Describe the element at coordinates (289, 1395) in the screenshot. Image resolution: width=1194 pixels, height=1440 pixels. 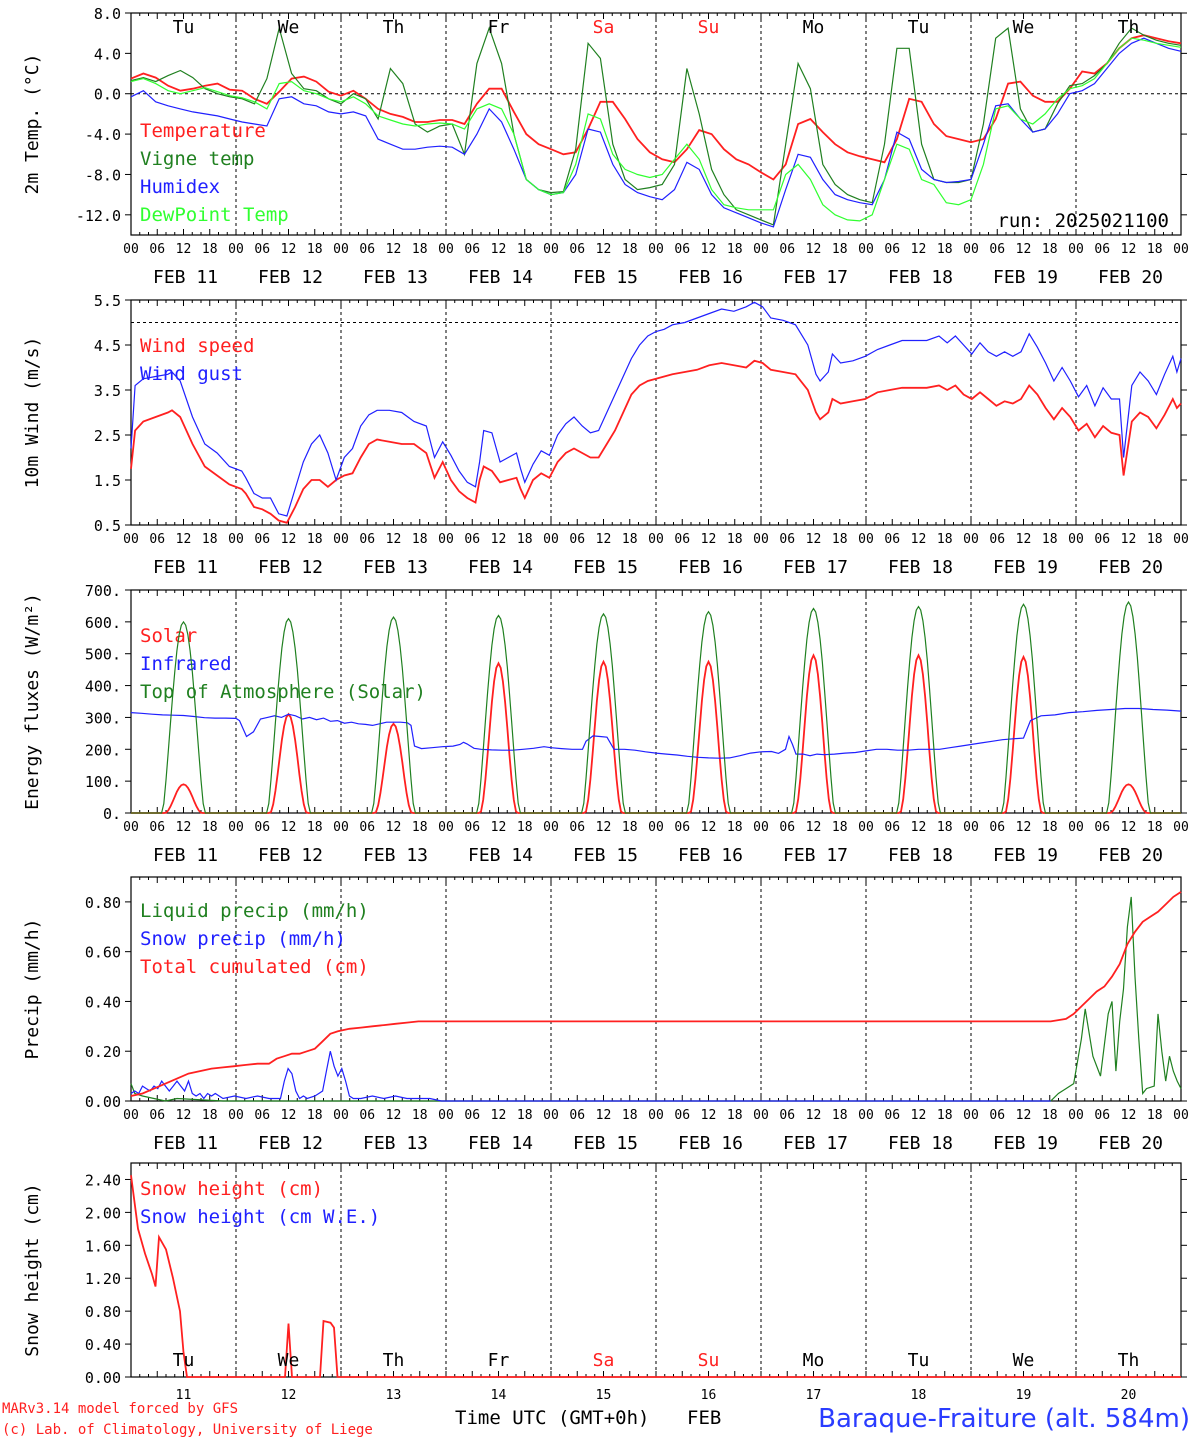
I see `day-number-label: 12` at that location.